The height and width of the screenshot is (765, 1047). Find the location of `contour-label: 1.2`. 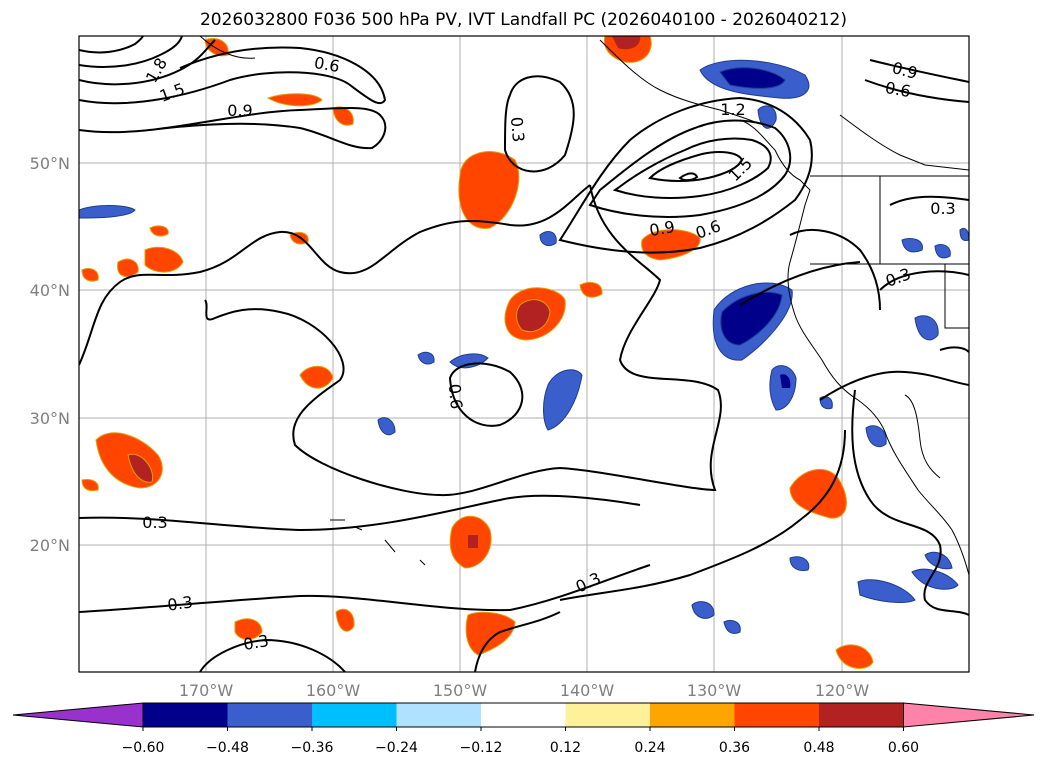

contour-label: 1.2 is located at coordinates (732, 109).